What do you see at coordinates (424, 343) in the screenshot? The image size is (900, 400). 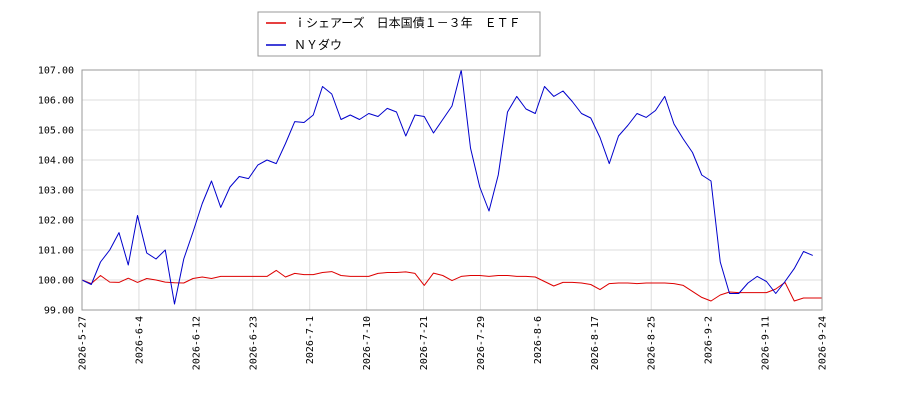 I see `x-tick-label: 2026-7-21` at bounding box center [424, 343].